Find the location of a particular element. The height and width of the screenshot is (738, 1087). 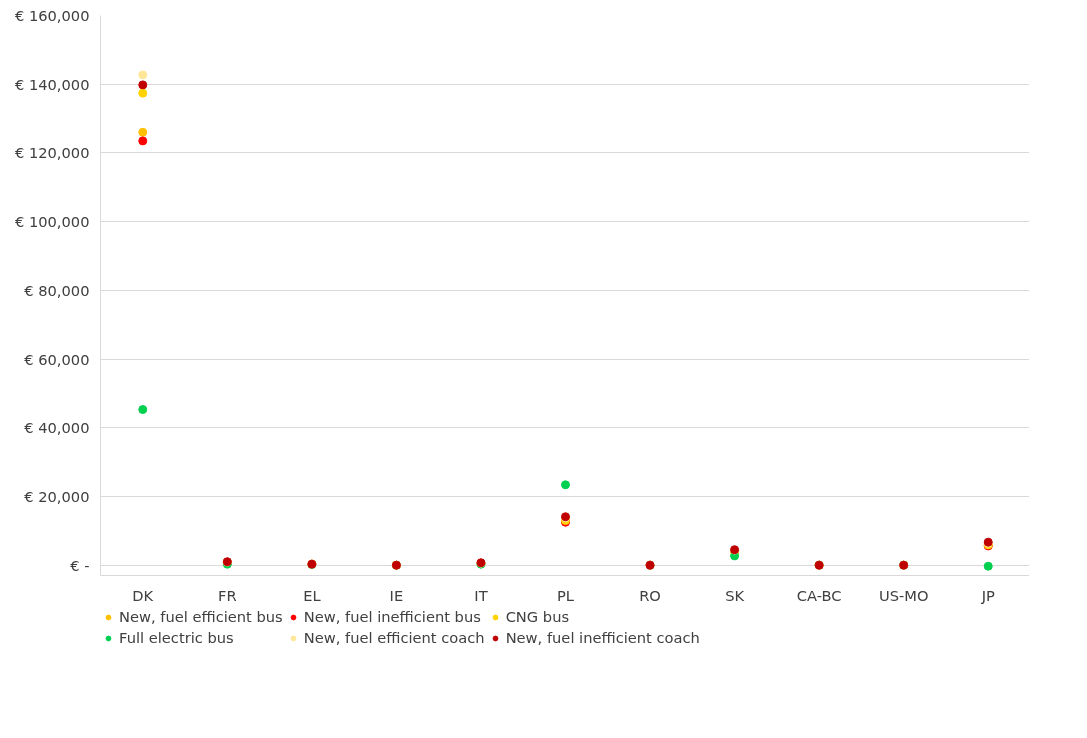

x-tick-label: FR is located at coordinates (227, 595).